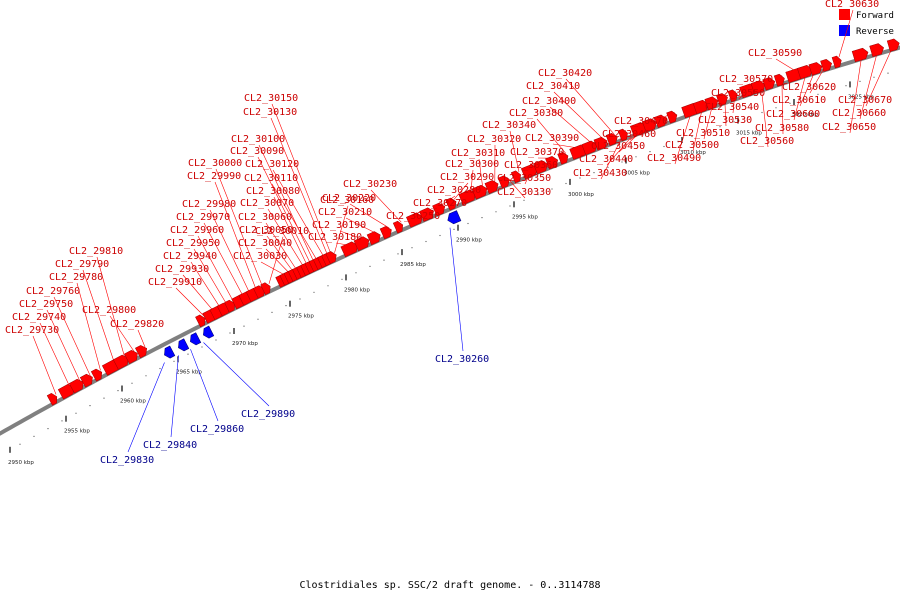 This screenshot has width=900, height=600. Describe the element at coordinates (339, 225) in the screenshot. I see `forward-gene-label: CL2_30190` at that location.